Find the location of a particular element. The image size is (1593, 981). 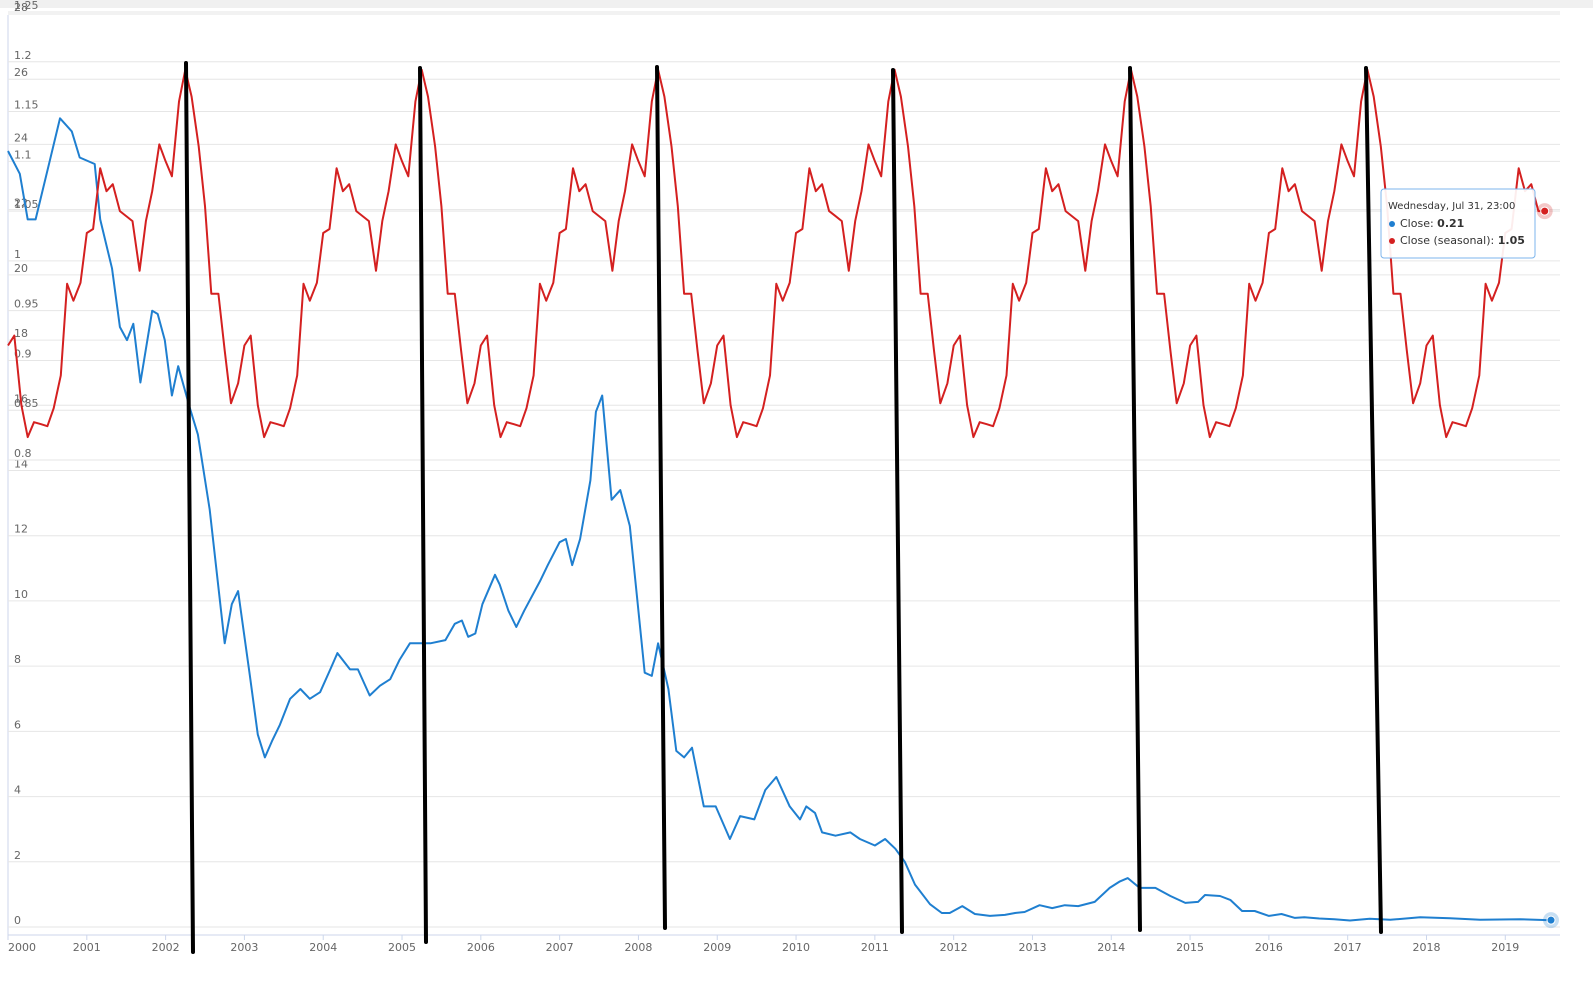

tooltip-item: Close: 0.21 is located at coordinates (1432, 223).